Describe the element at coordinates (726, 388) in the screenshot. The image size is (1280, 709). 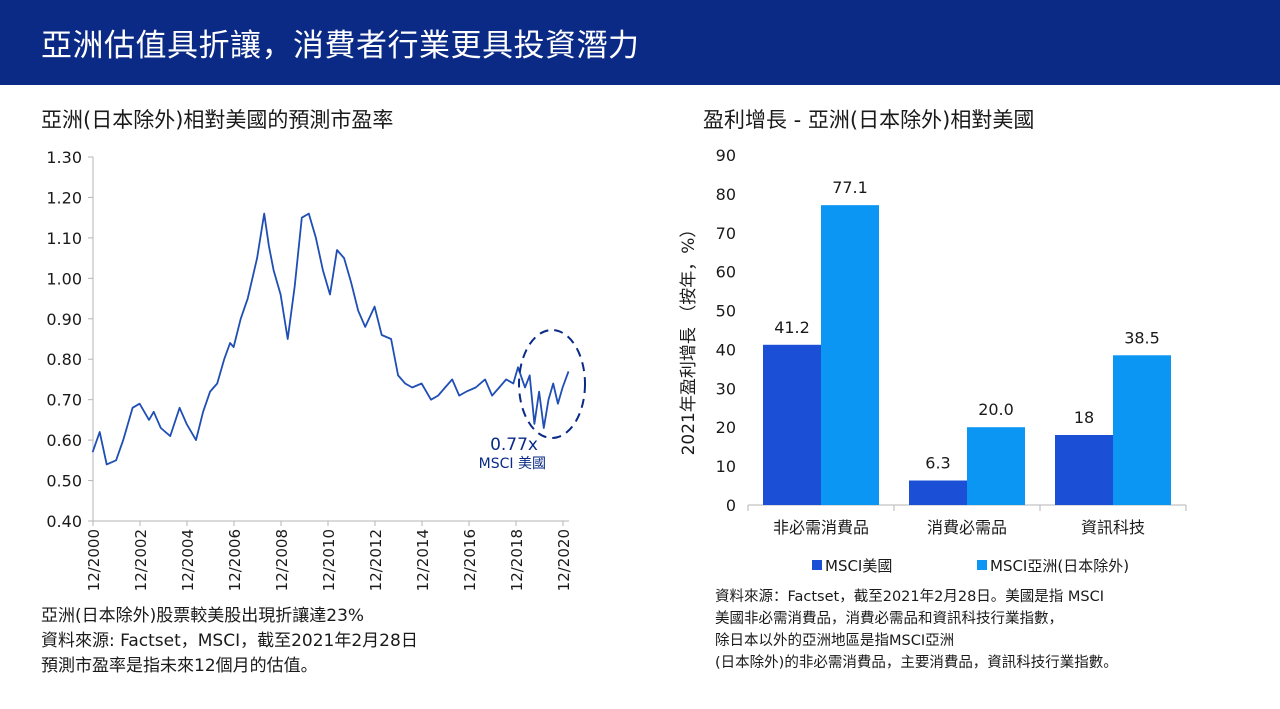
I see `y-tick-label: 30` at that location.